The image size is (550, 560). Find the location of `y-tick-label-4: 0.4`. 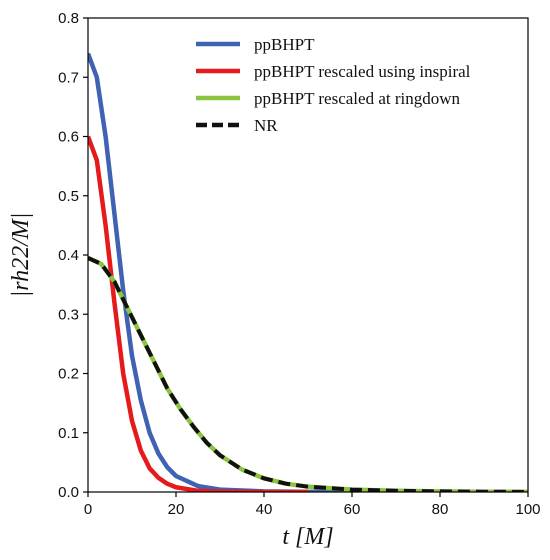

y-tick-label-4: 0.4 is located at coordinates (68, 255).